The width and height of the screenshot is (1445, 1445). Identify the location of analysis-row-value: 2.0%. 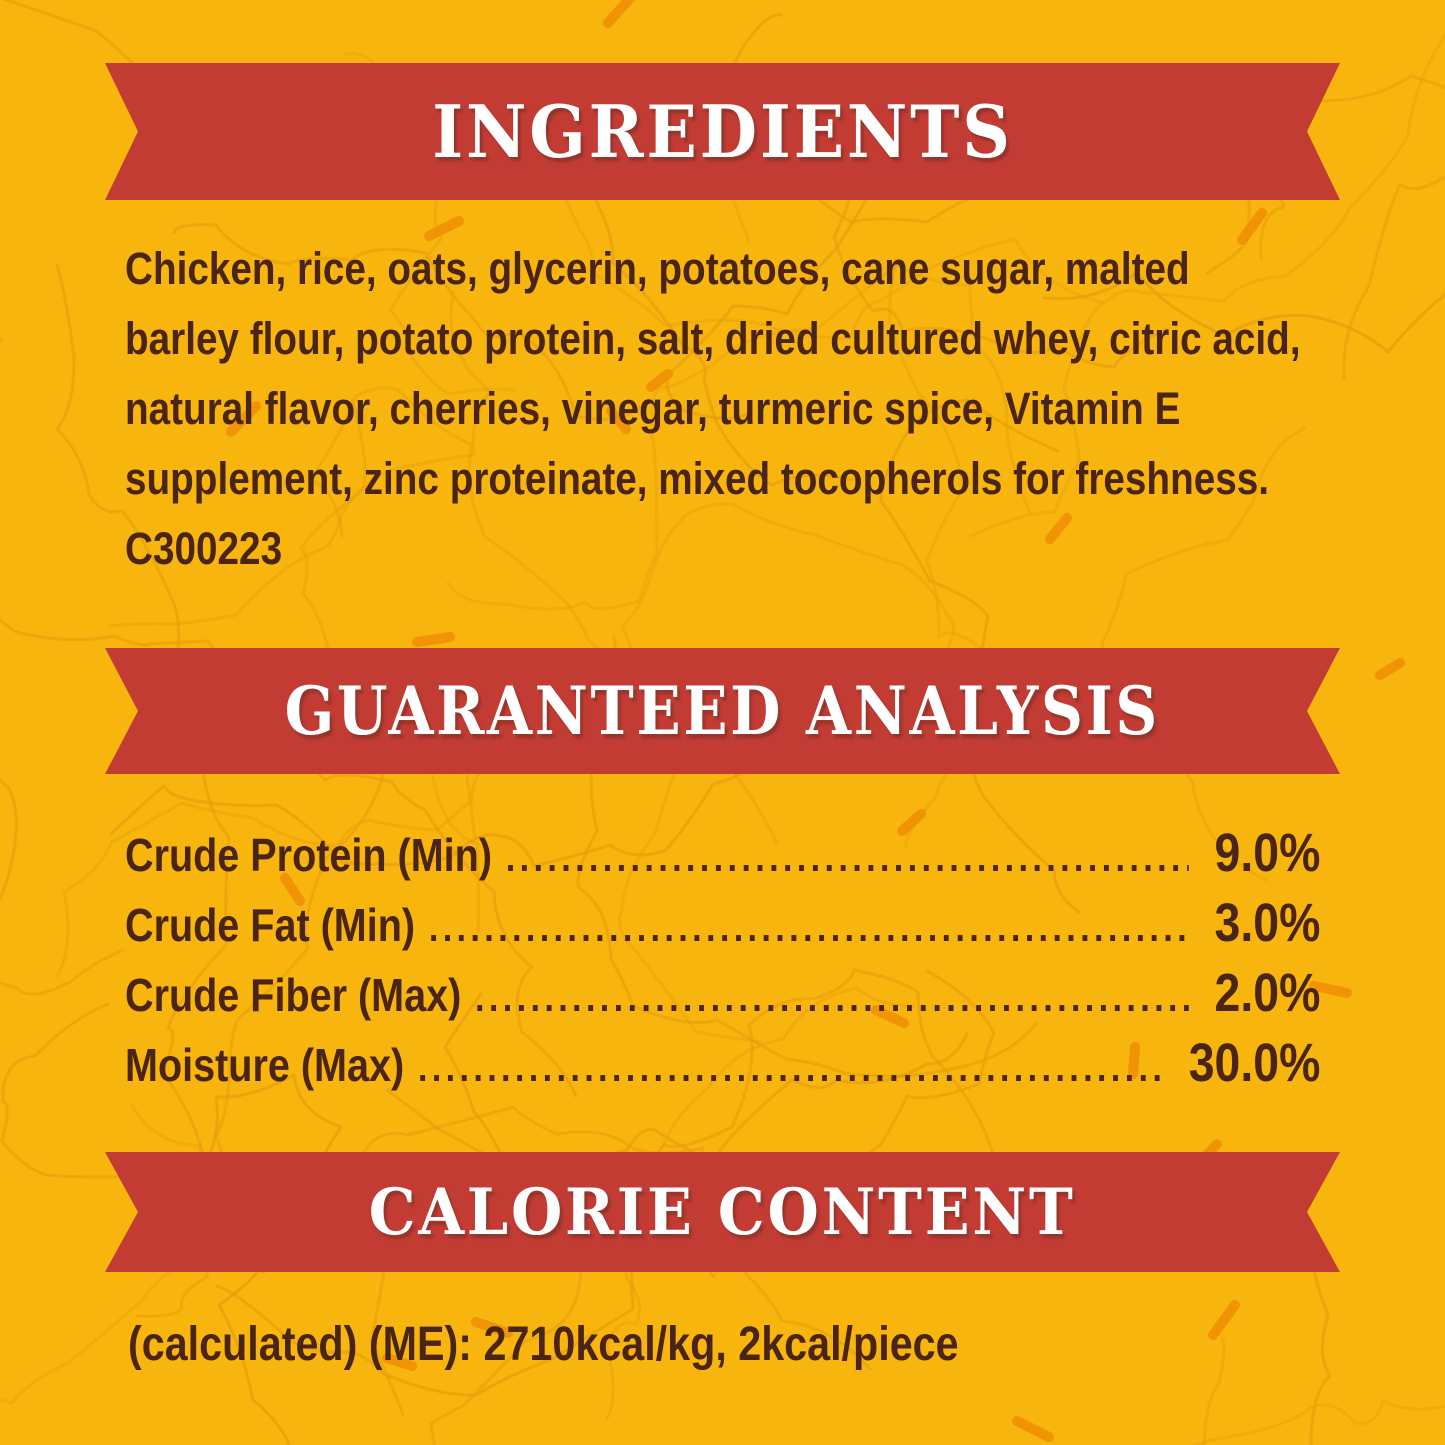
(1267, 993).